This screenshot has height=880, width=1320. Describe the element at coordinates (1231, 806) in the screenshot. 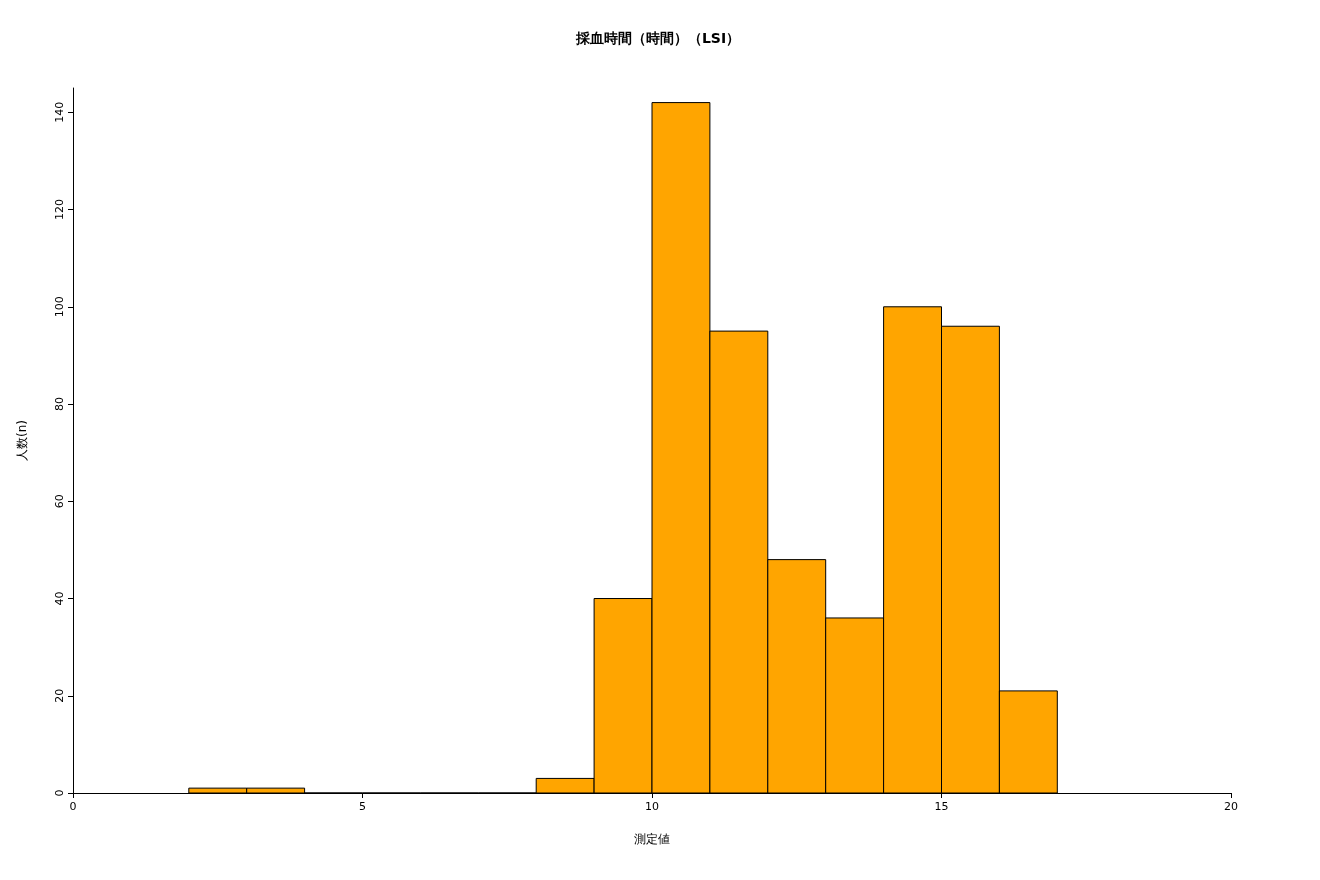

I see `x-tick-label: 20` at that location.